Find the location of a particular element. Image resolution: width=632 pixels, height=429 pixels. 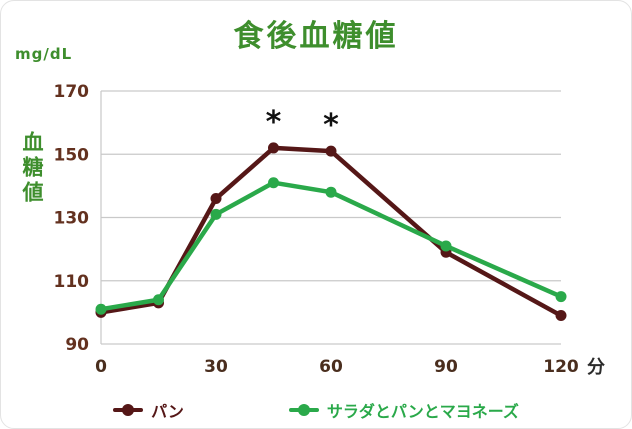

svg-text: 60 is located at coordinates (331, 367).